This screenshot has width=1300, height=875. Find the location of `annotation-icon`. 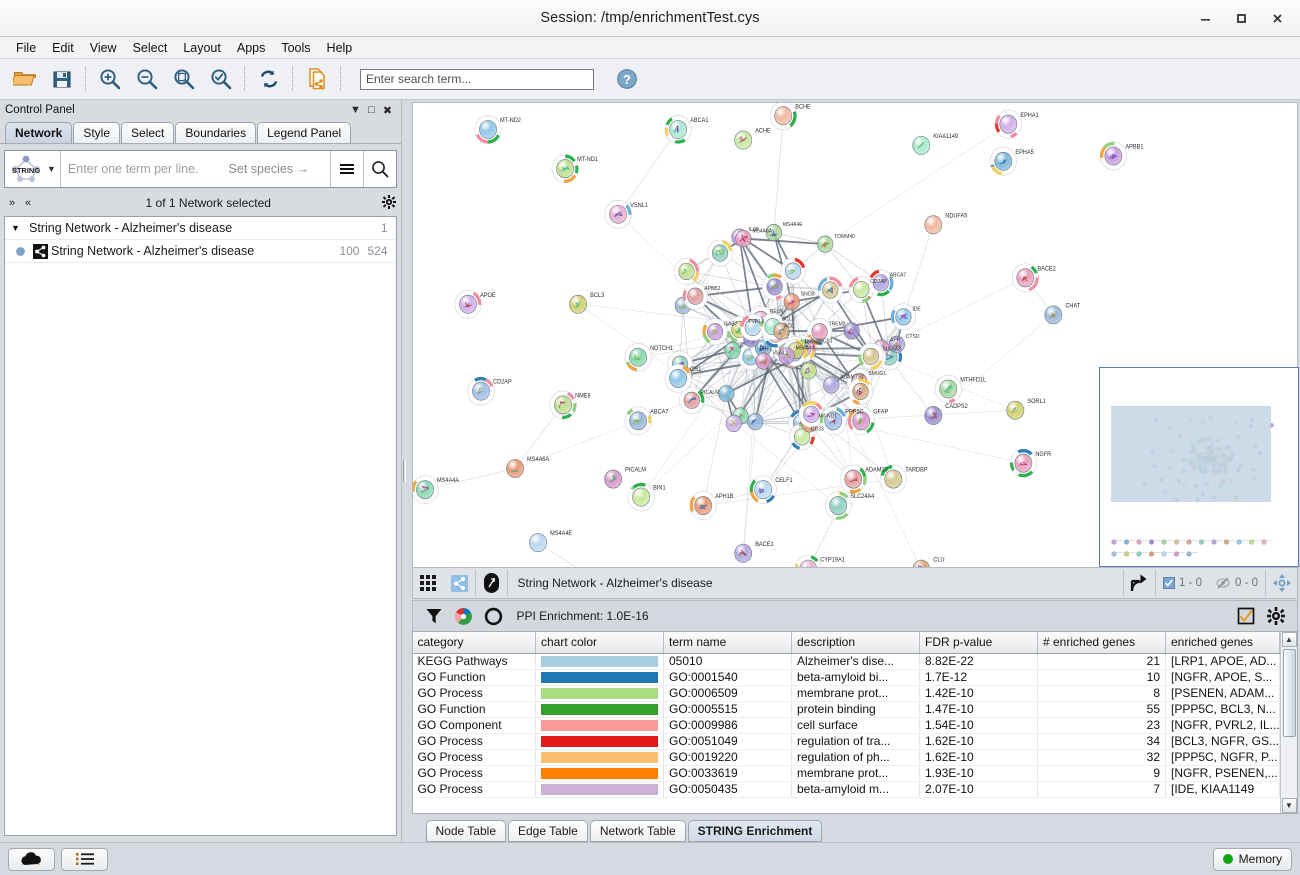

annotation-icon is located at coordinates (491, 583).